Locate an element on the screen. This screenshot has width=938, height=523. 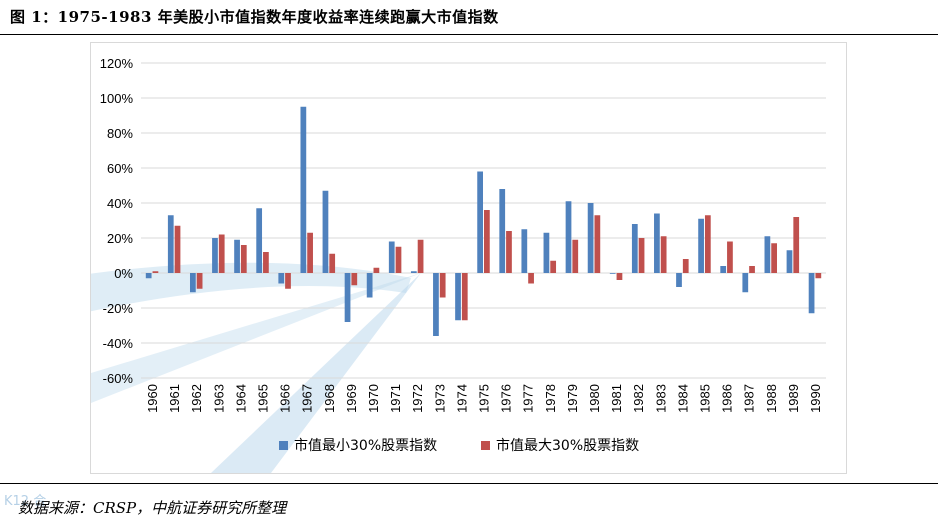
x-tick-label: 1983 is located at coordinates (660, 398).